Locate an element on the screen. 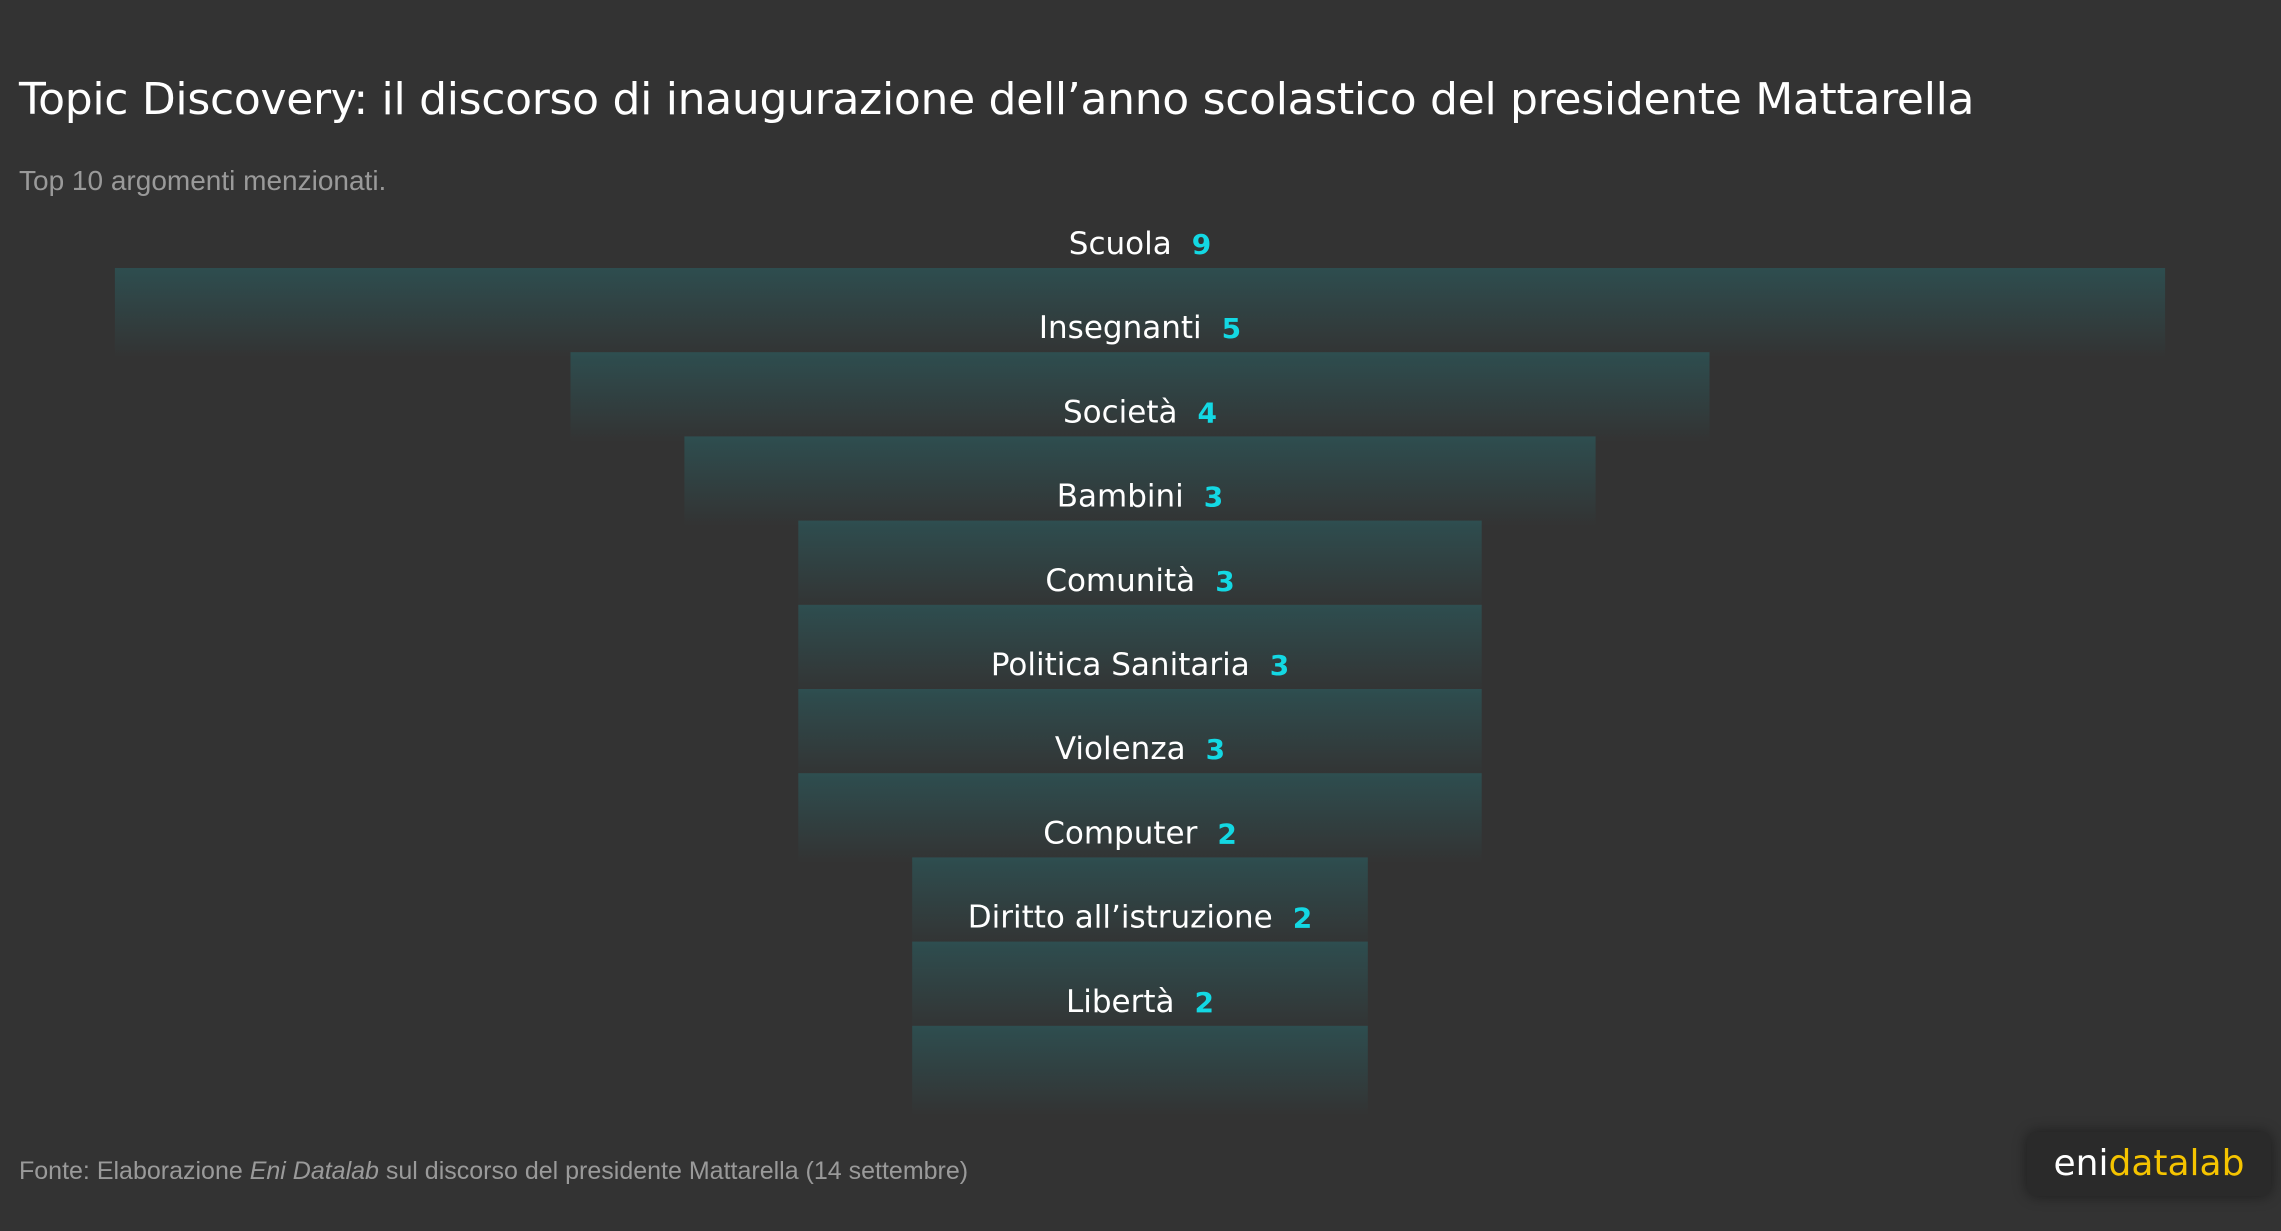  bar-label-violenza: Violenza 3 is located at coordinates (1140, 749).